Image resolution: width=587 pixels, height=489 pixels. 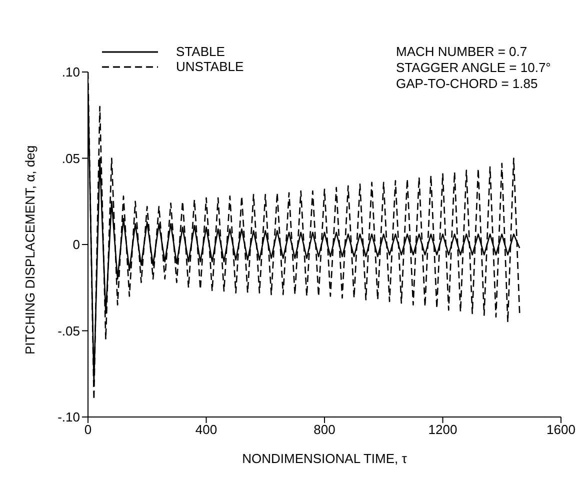 What do you see at coordinates (325, 458) in the screenshot?
I see `x-axis-title: NONDIMENSIONAL TIME, τ` at bounding box center [325, 458].